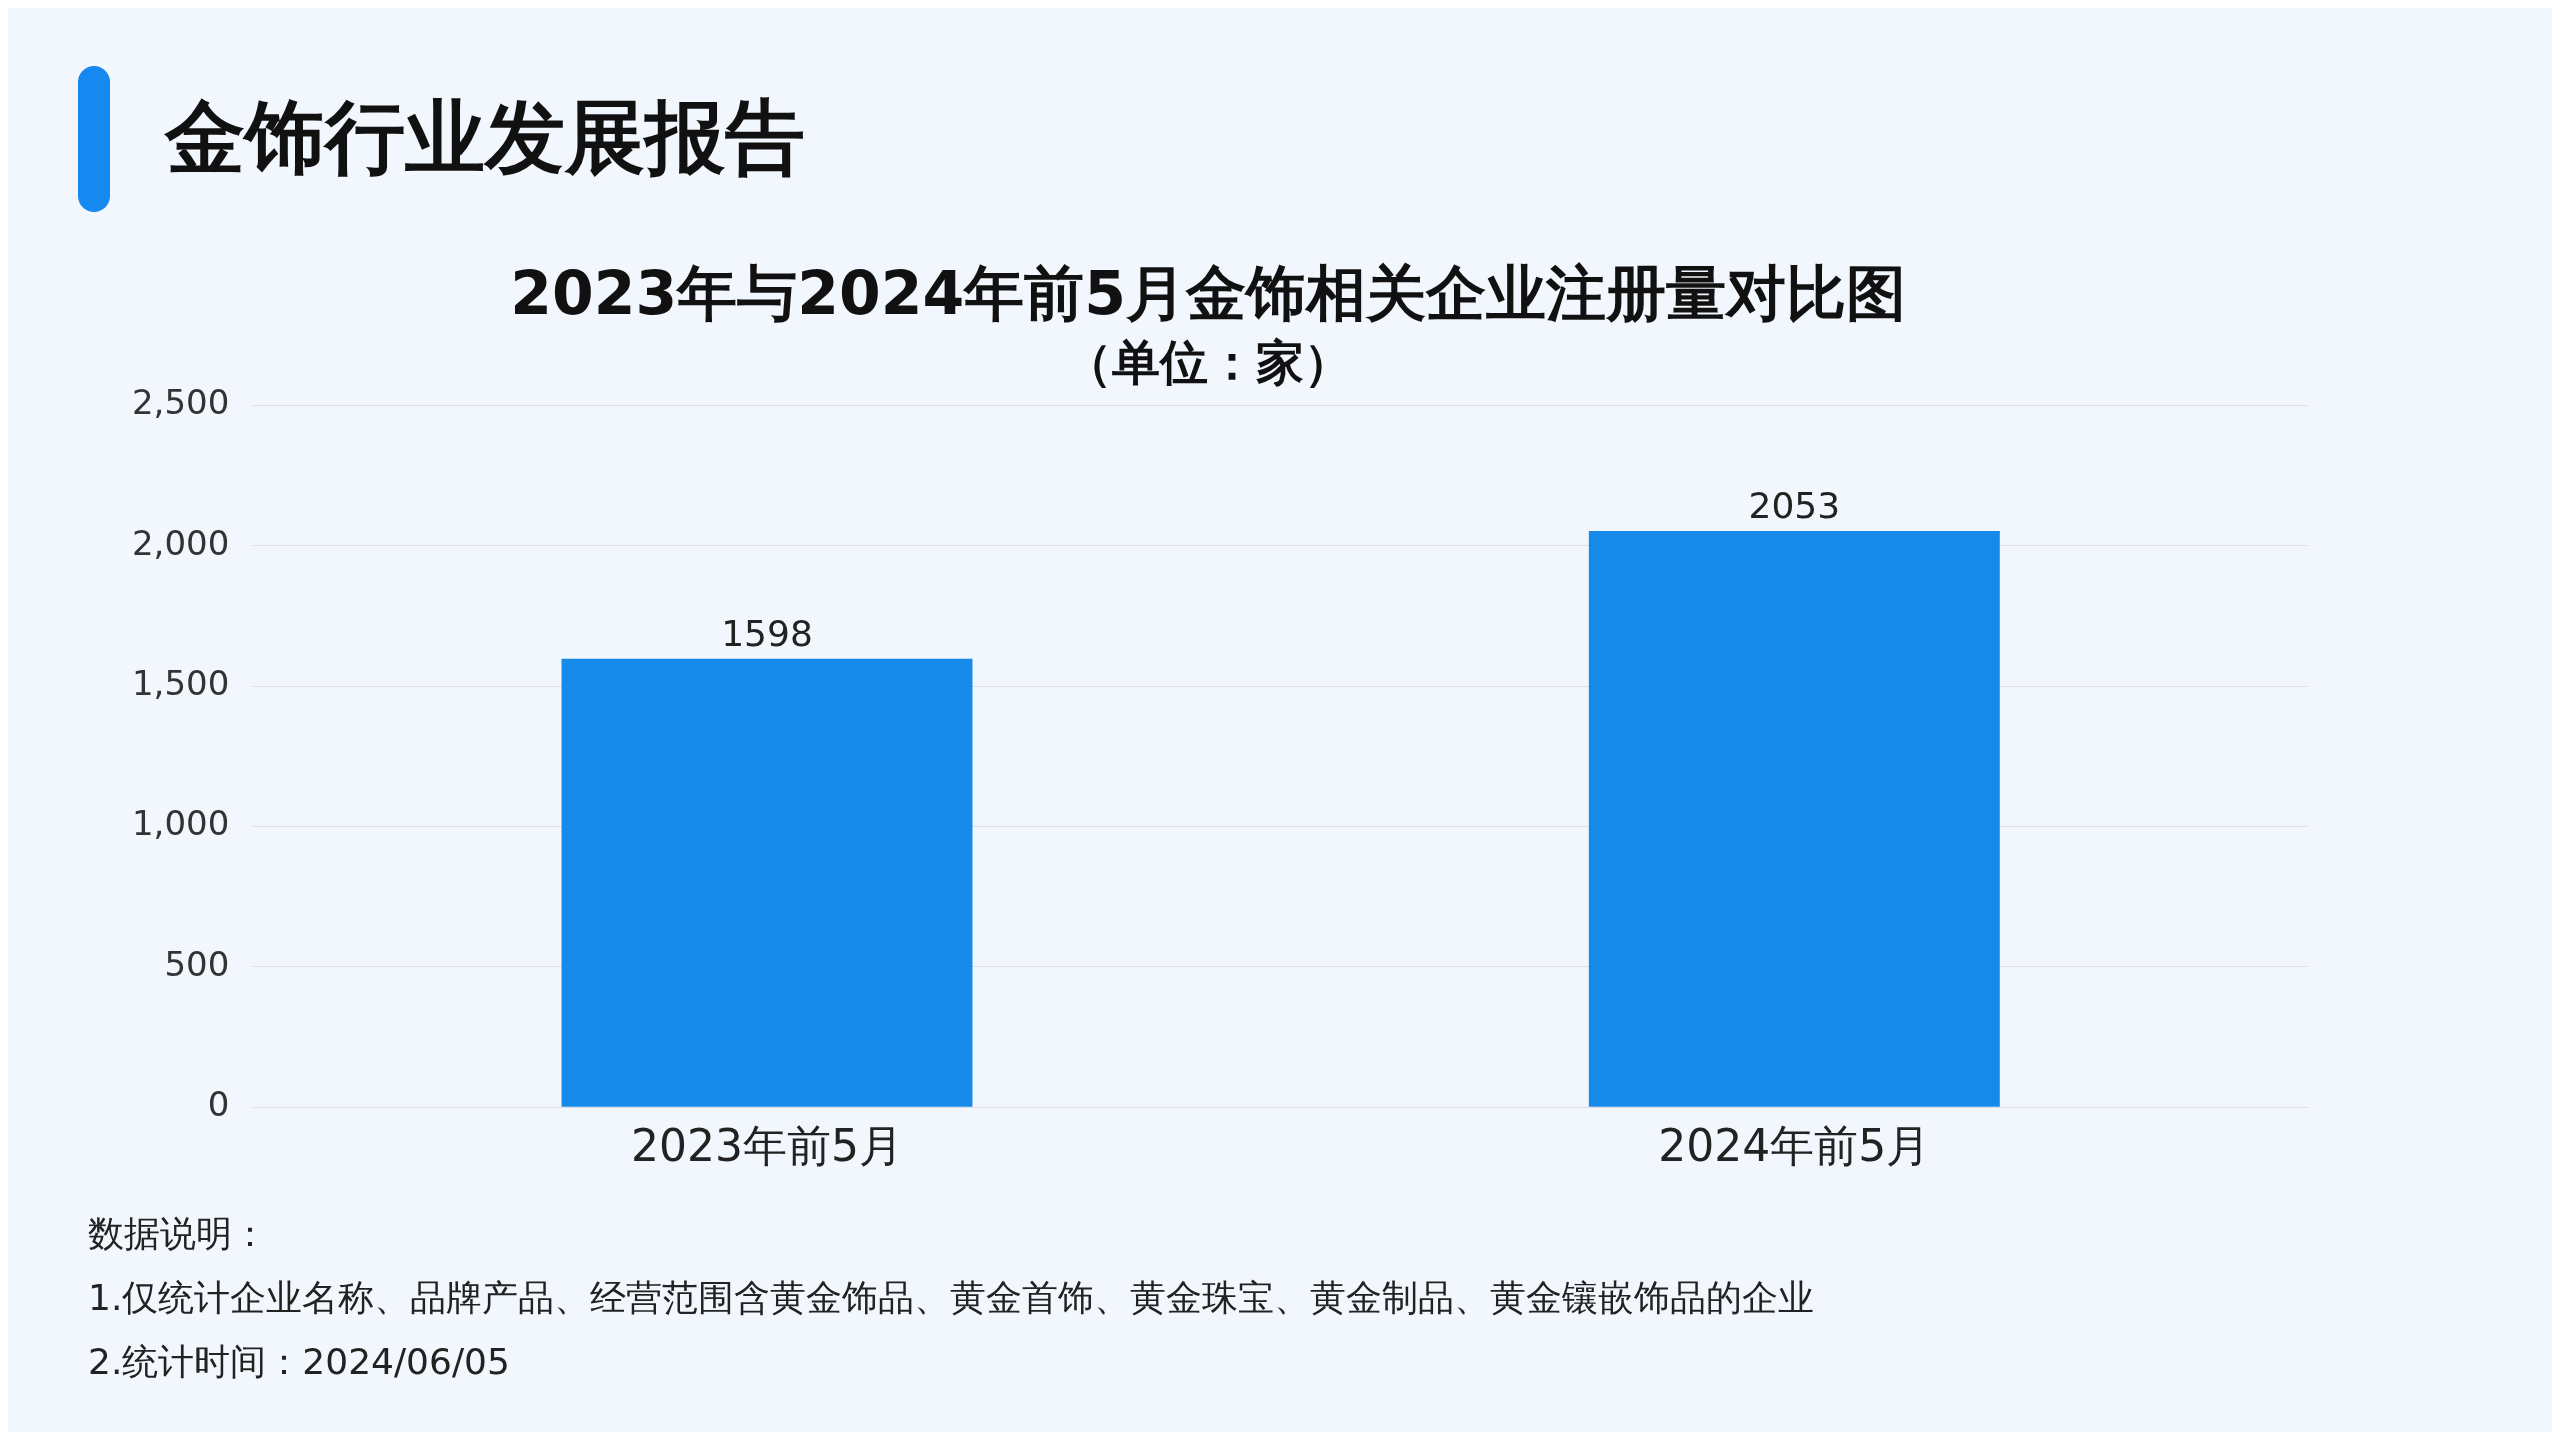 The image size is (2560, 1440). Describe the element at coordinates (1208, 292) in the screenshot. I see `chart-title: 2023年与2024年前5月金饰相关企业注册量对比图` at that location.